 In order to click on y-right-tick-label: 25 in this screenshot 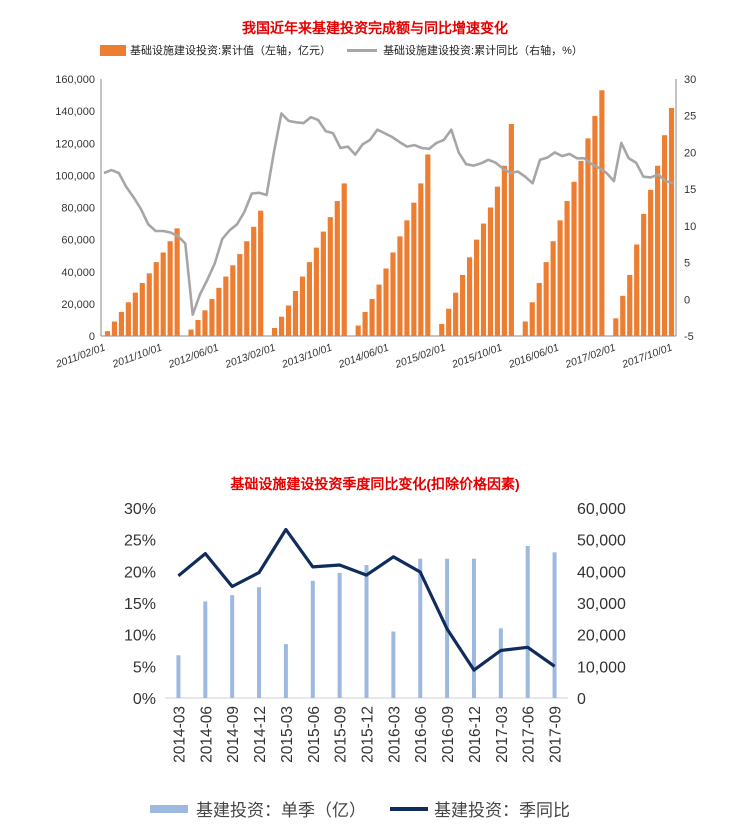, I will do `click(690, 117)`.